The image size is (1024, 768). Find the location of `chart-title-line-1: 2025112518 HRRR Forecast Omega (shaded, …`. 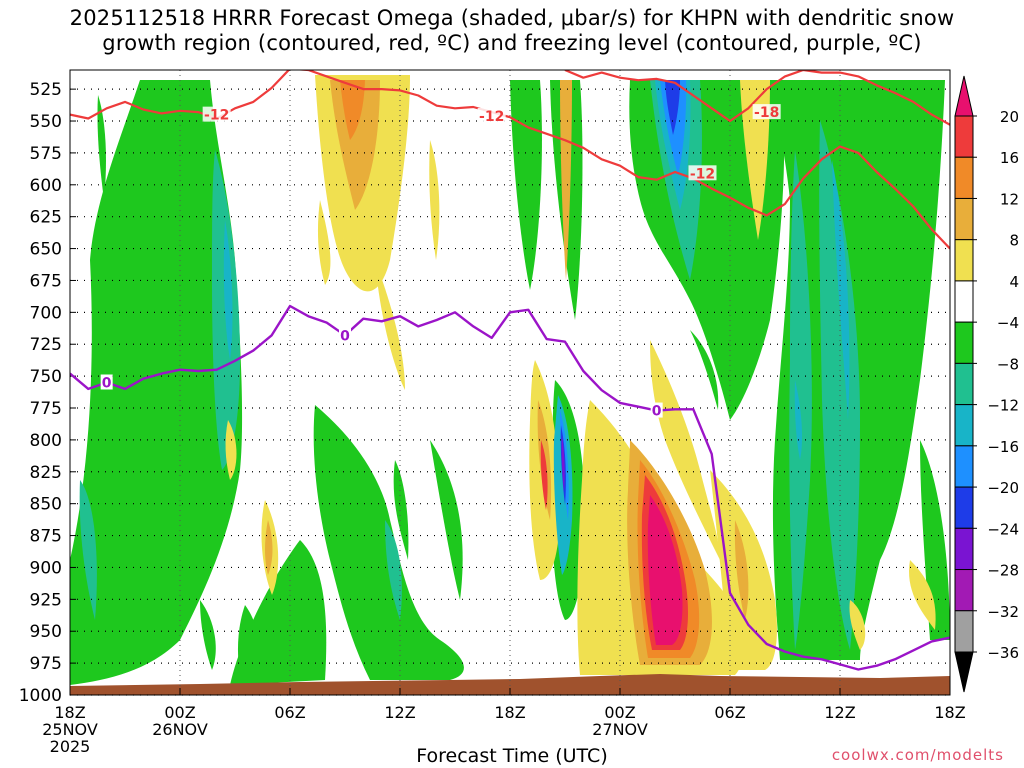

chart-title-line-1: 2025112518 HRRR Forecast Omega (shaded, … is located at coordinates (512, 18).